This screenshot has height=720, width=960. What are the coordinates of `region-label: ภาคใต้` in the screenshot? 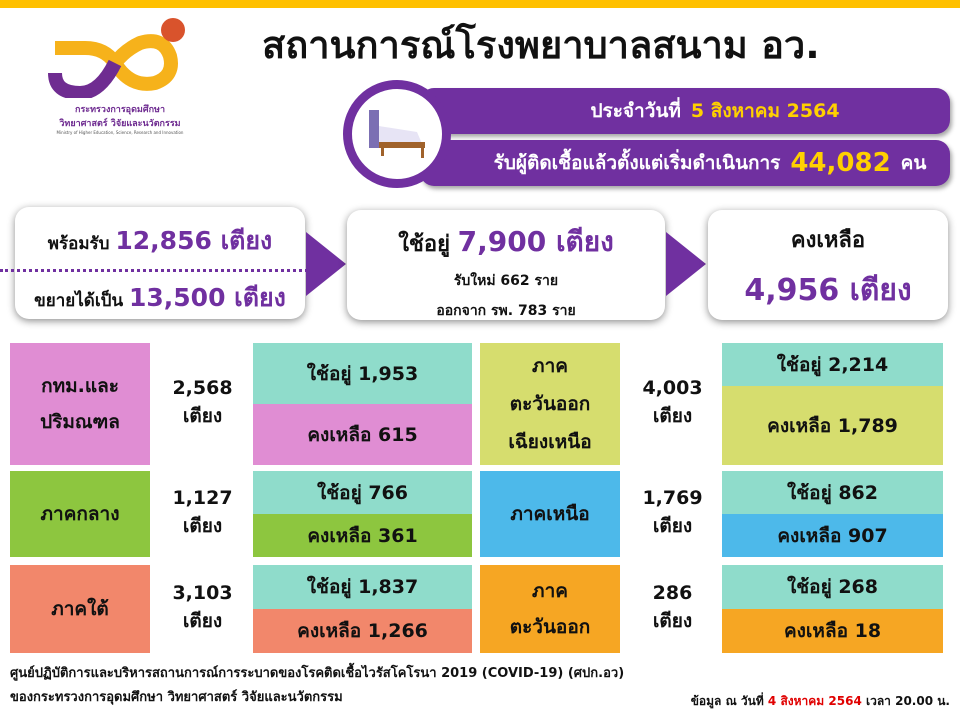 It's located at (80, 609).